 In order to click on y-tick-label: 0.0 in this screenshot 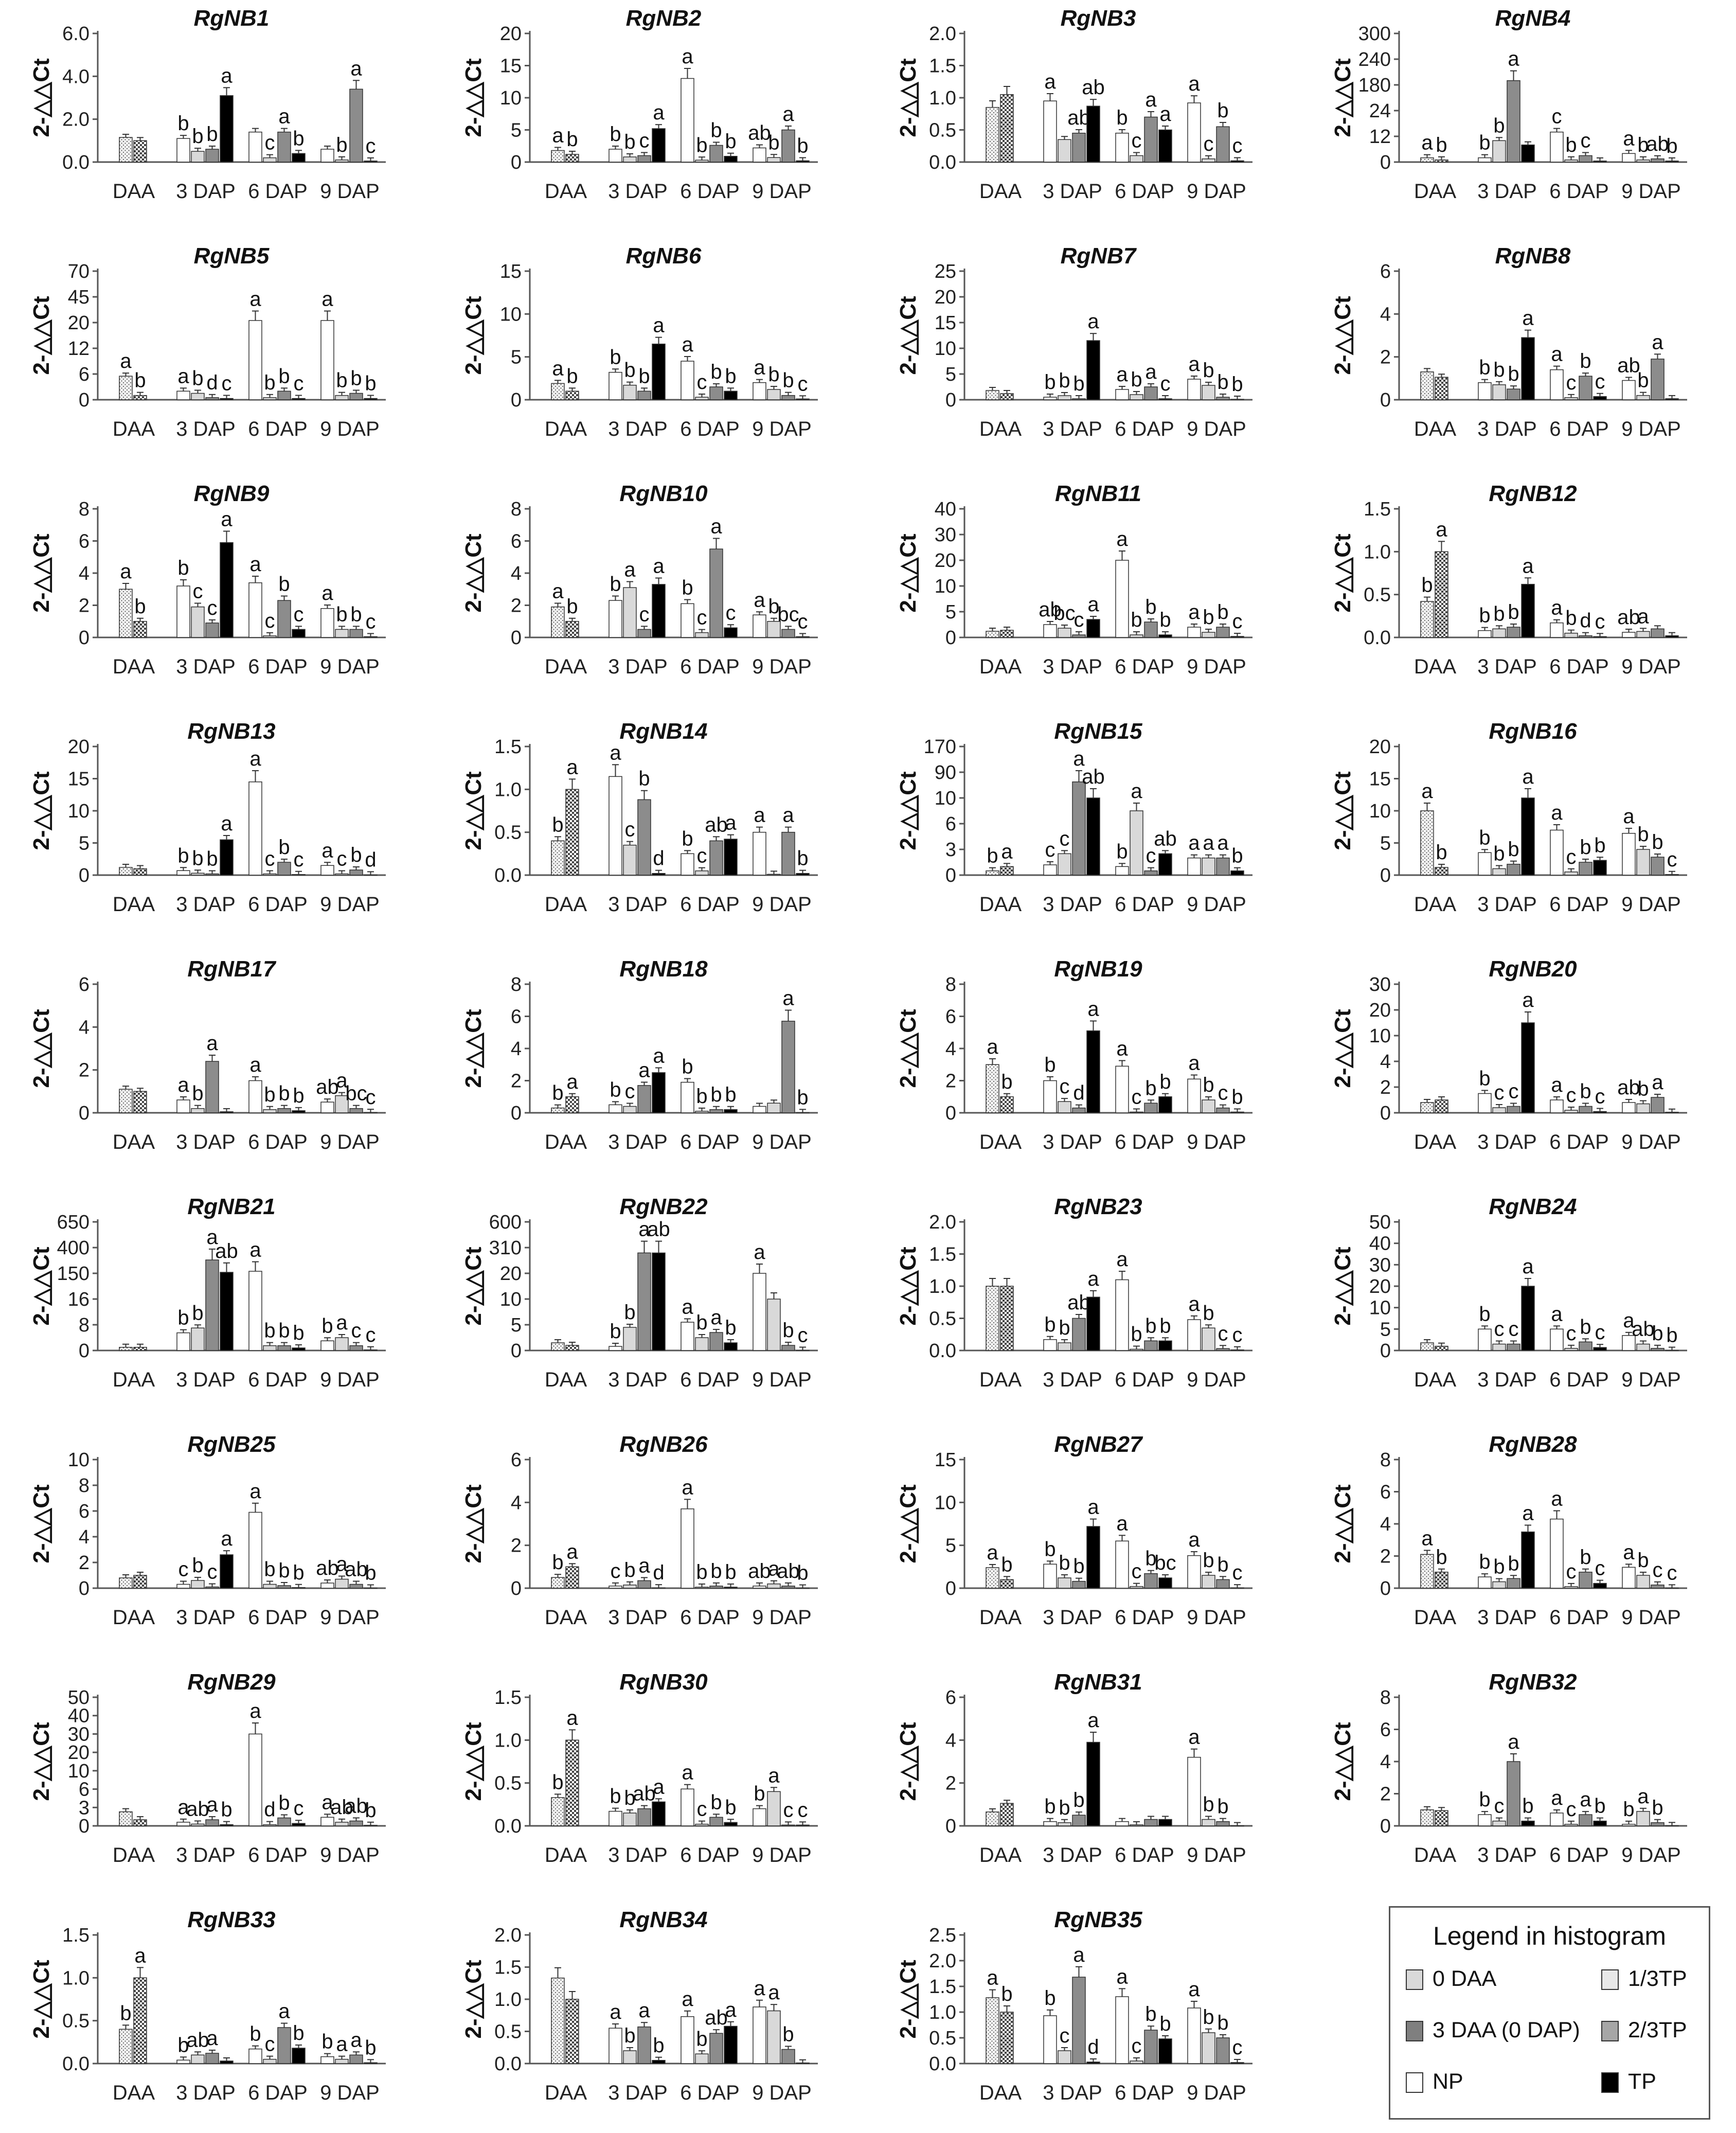, I will do `click(943, 2064)`.